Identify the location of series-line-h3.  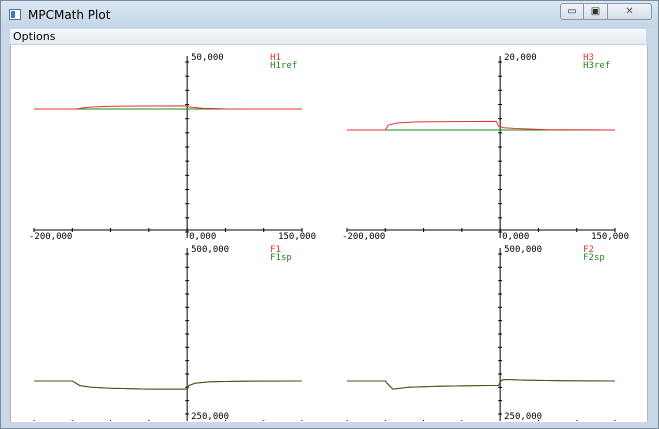
(481, 125).